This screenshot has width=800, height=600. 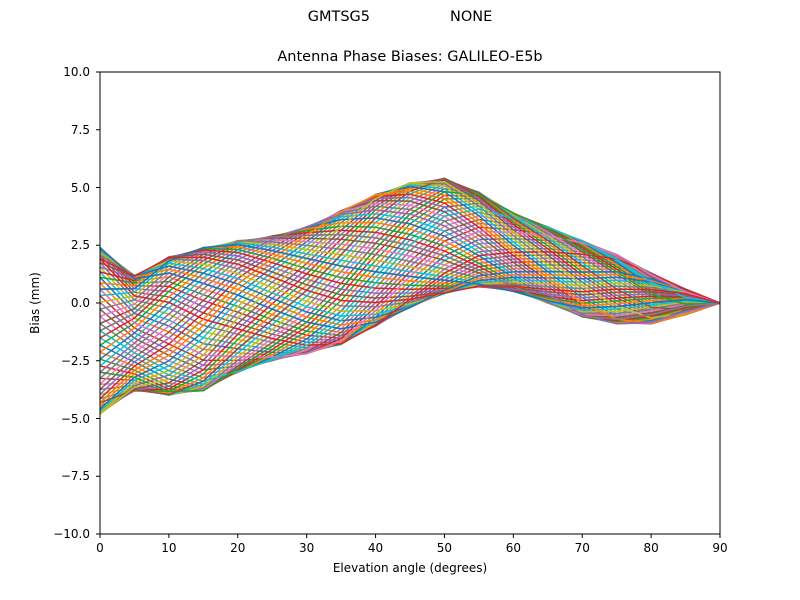 What do you see at coordinates (582, 548) in the screenshot?
I see `x-tick-label: 70` at bounding box center [582, 548].